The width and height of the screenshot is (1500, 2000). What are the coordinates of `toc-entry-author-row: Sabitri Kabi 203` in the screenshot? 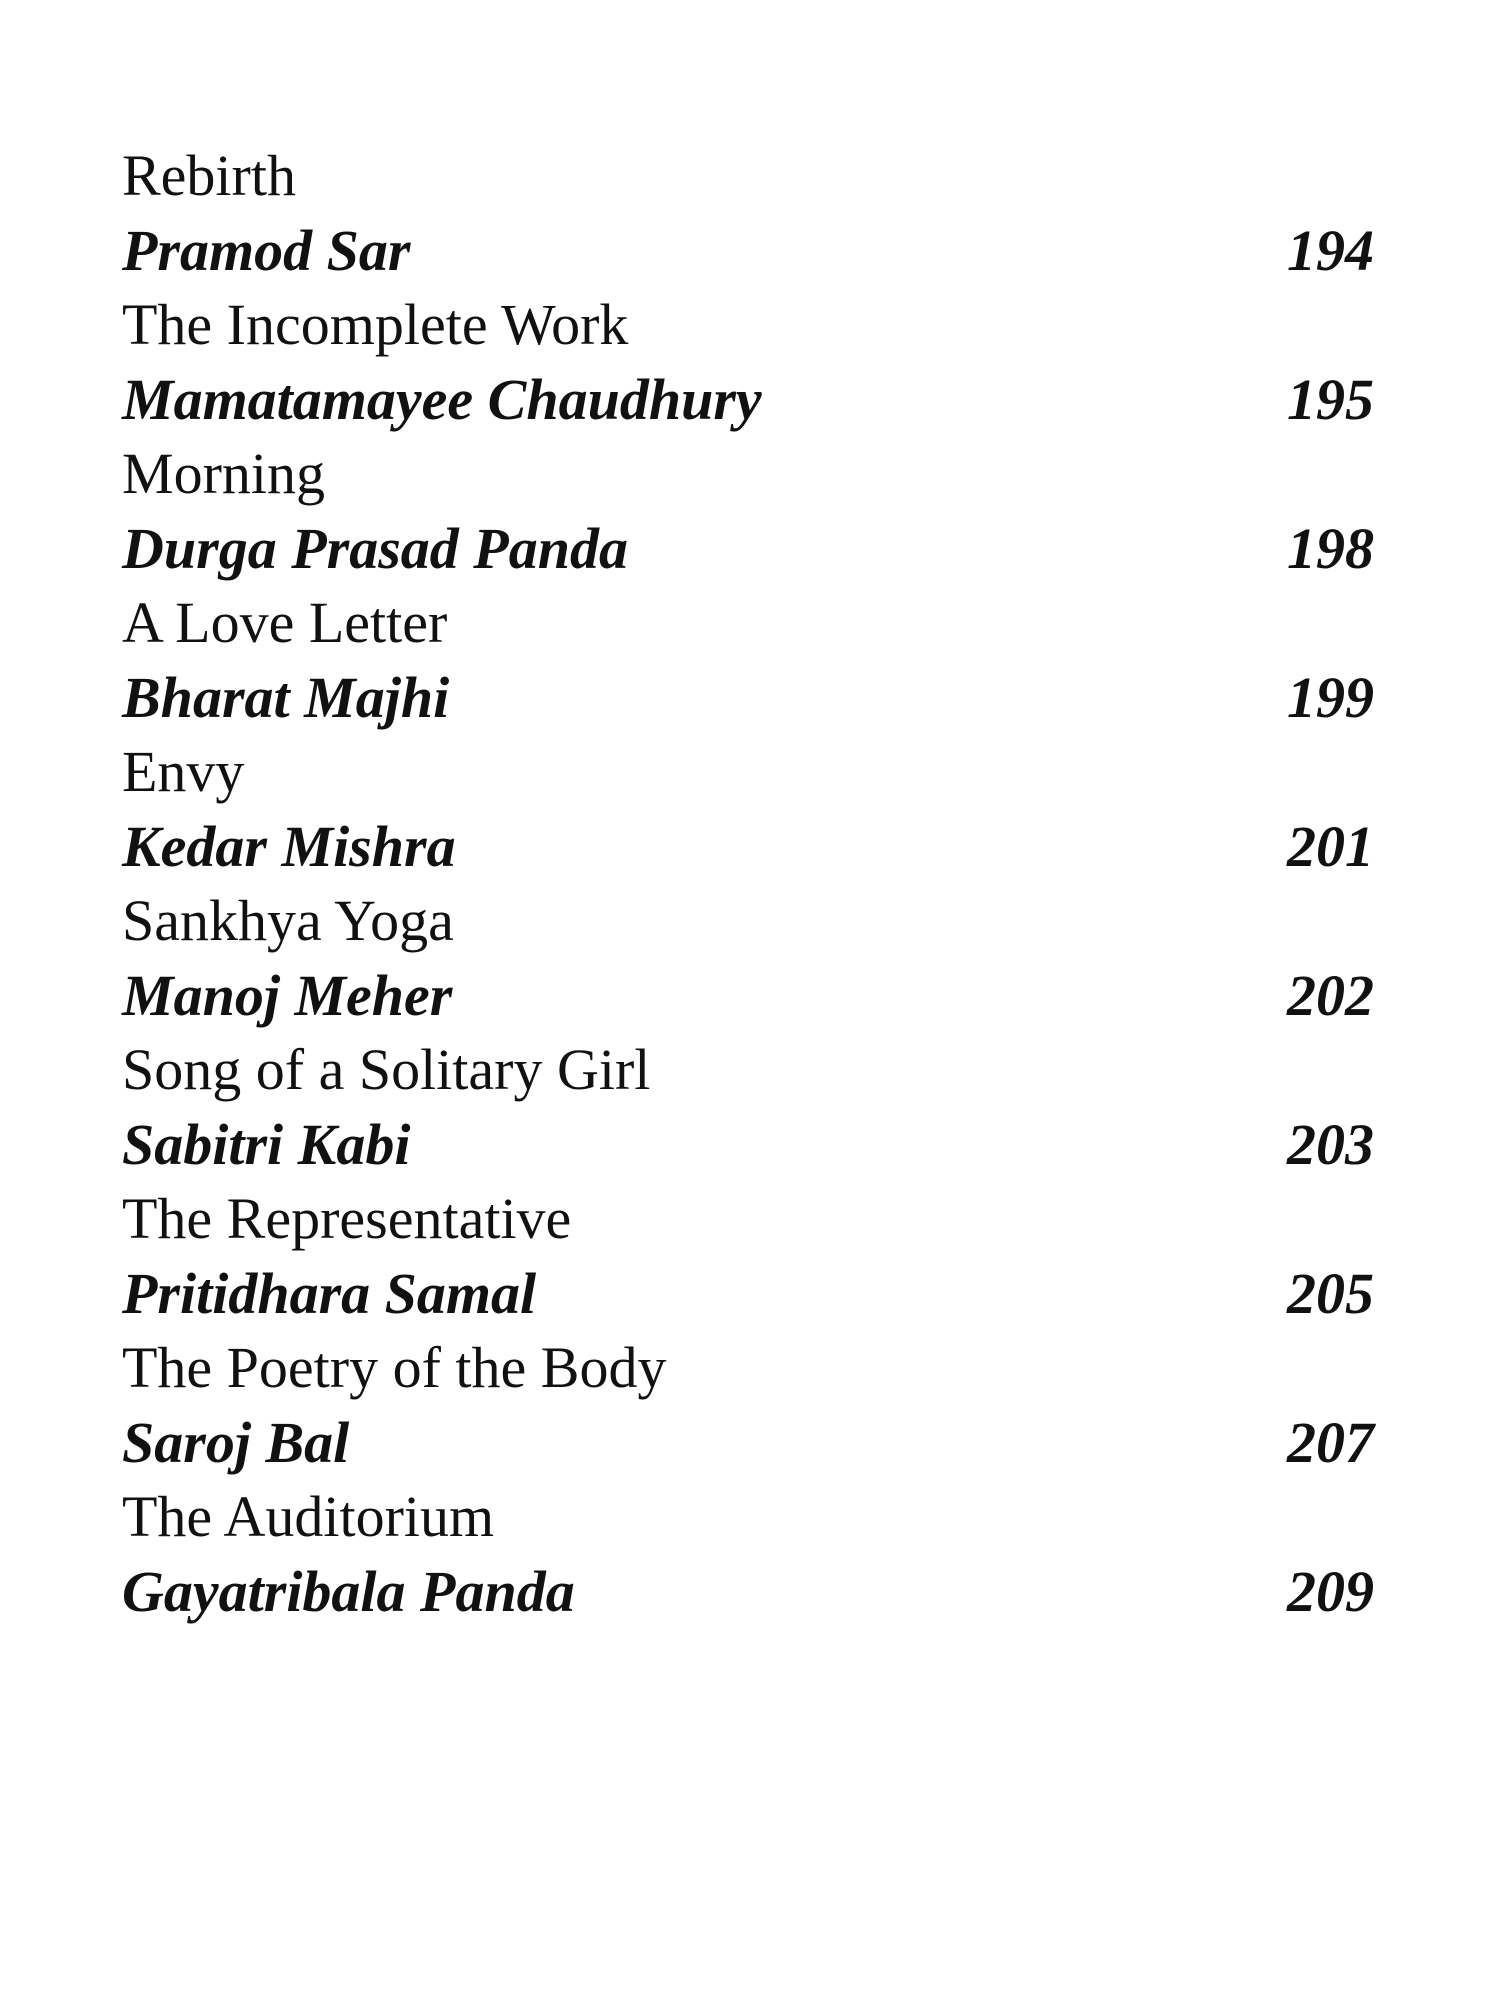 It's located at (748, 1145).